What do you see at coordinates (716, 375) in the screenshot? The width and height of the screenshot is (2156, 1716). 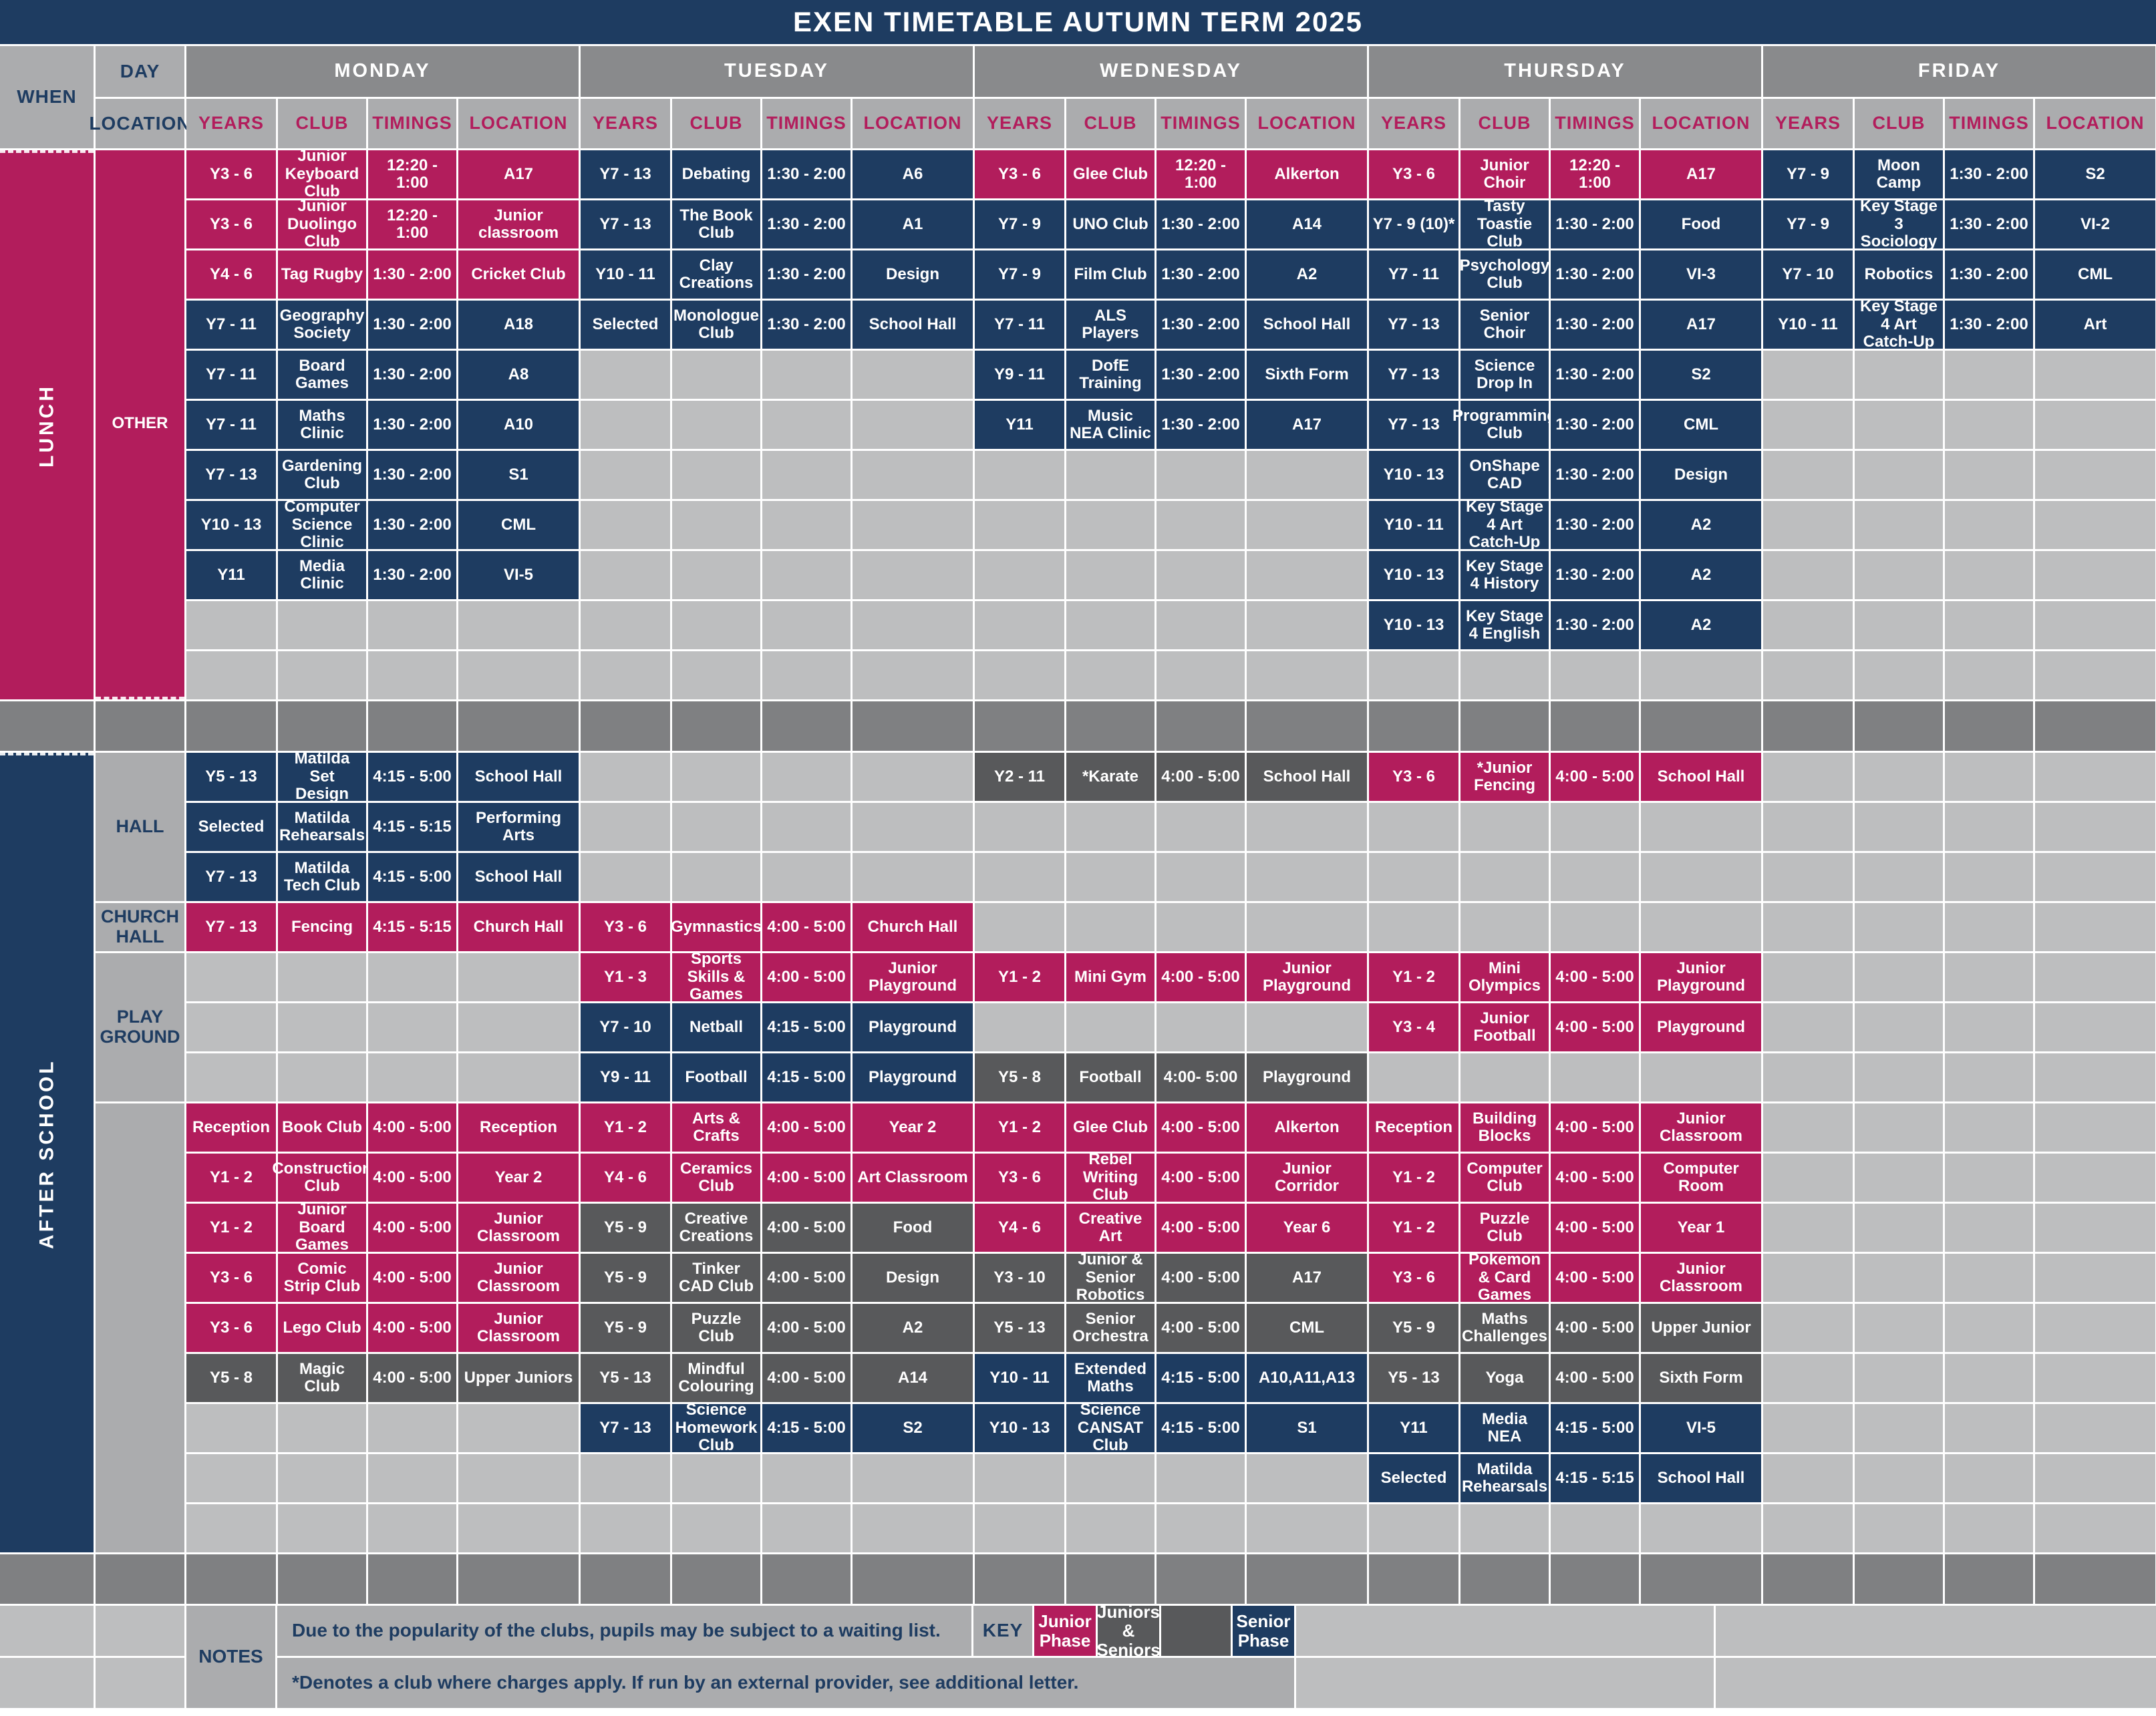 I see `empty-cell-lunch-day1-r4-club` at bounding box center [716, 375].